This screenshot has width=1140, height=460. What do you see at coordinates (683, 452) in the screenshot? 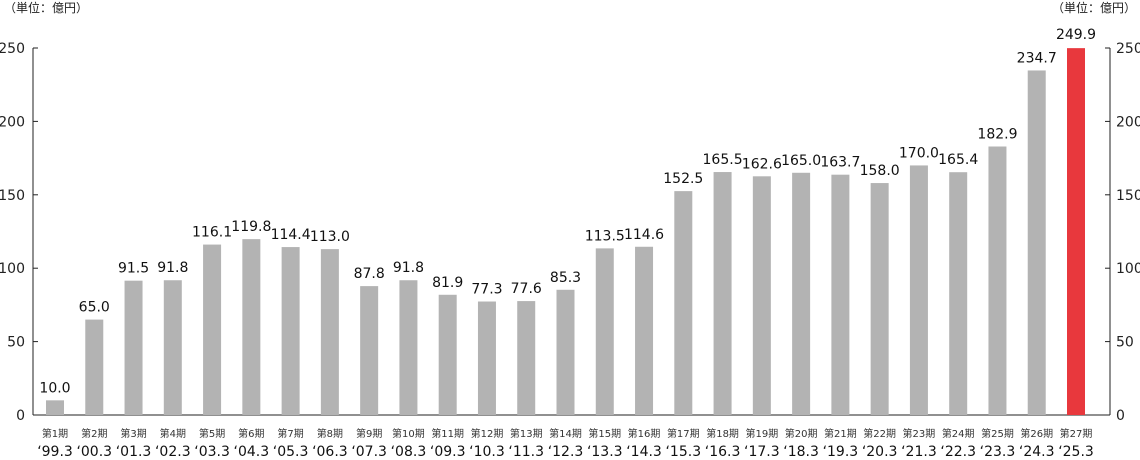
I see `date-label-17: ‘15.3` at bounding box center [683, 452].